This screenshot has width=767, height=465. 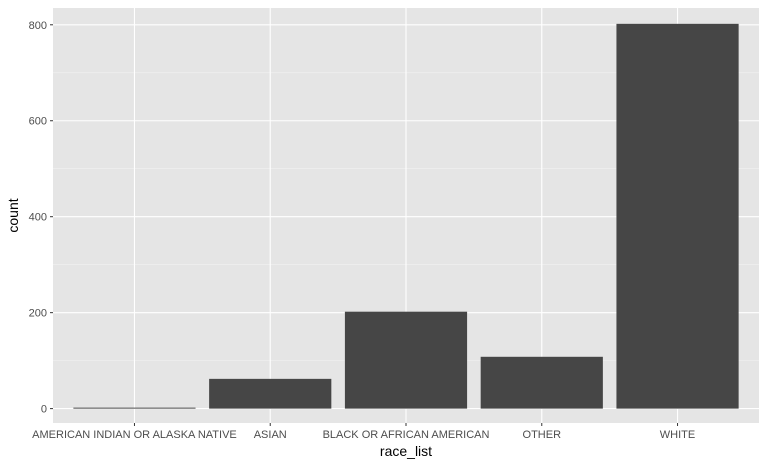 I want to click on y-axis: 0 200 400 600 800, so click(x=41, y=218).